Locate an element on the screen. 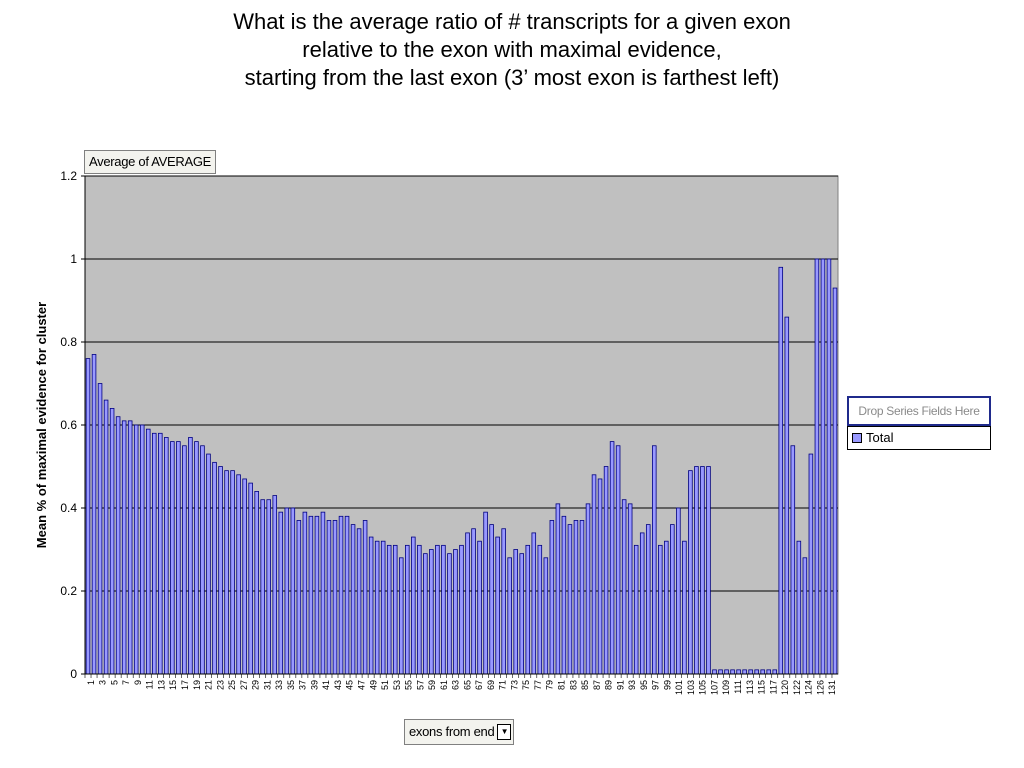 The height and width of the screenshot is (768, 1024). x-tick-label: 120 is located at coordinates (785, 687).